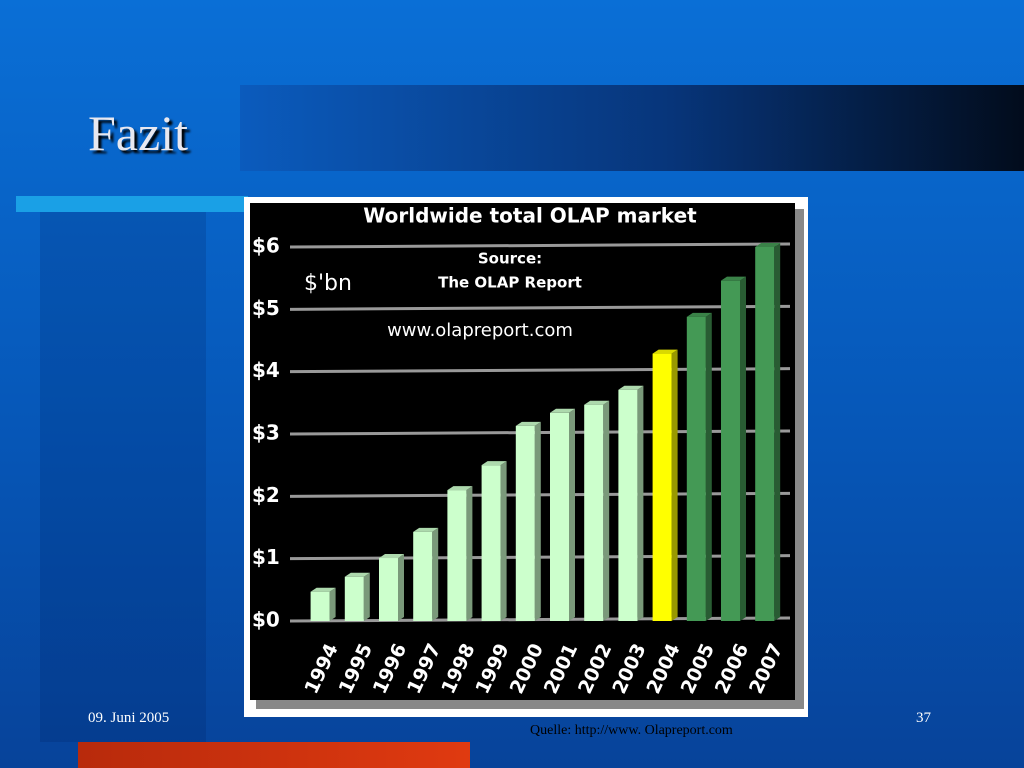  Describe the element at coordinates (266, 433) in the screenshot. I see `y-tick-label: $3` at that location.